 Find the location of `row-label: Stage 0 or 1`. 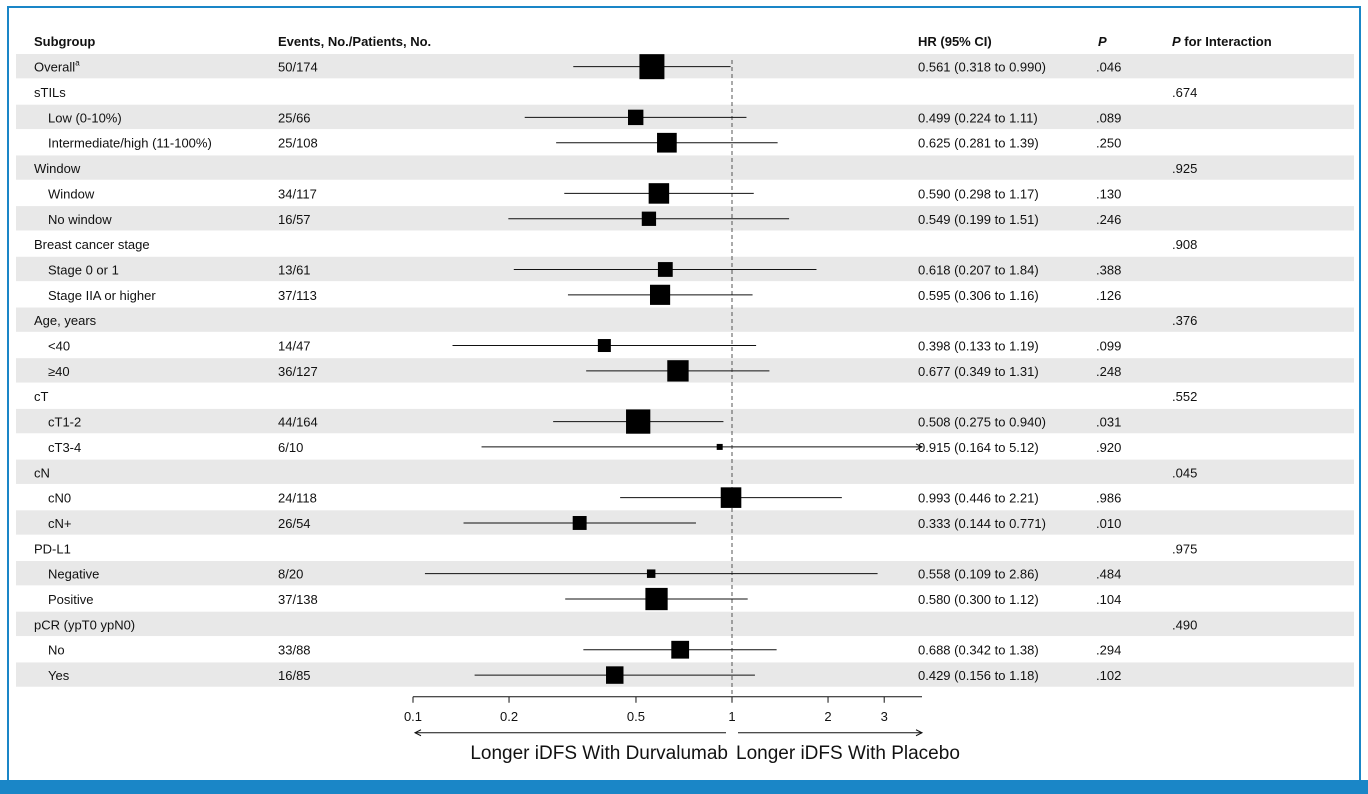

row-label: Stage 0 or 1 is located at coordinates (83, 269).